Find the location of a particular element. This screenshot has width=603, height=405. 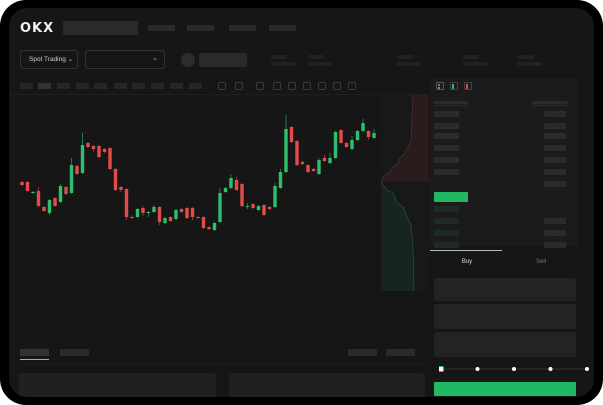

chevron-down-icon: ⌄ is located at coordinates (155, 58).